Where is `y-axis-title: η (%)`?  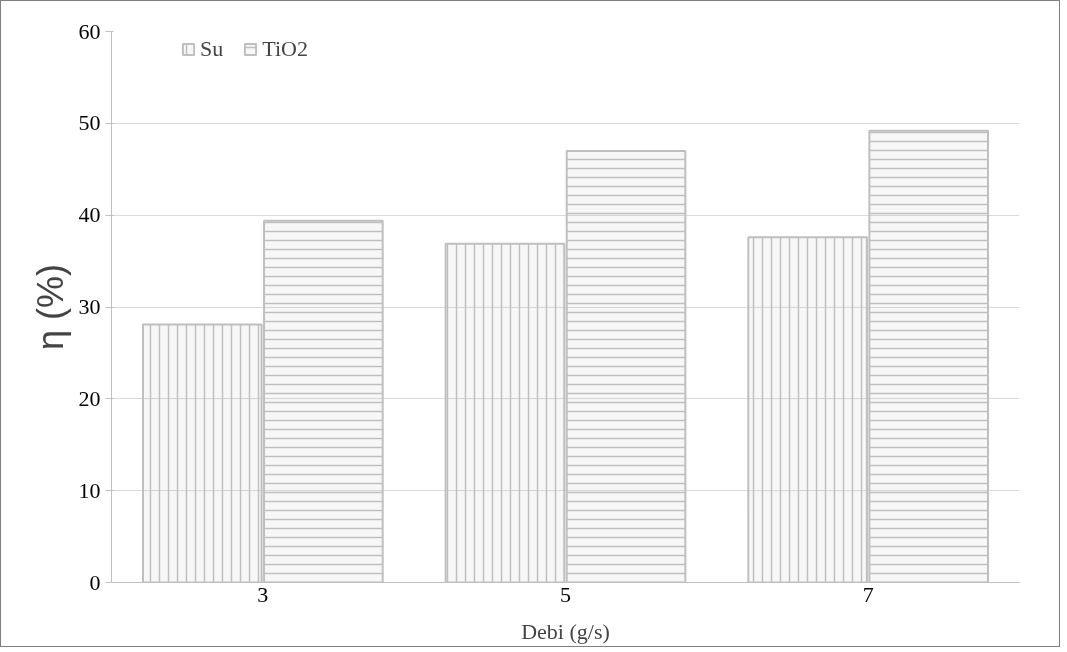 y-axis-title: η (%) is located at coordinates (50, 306).